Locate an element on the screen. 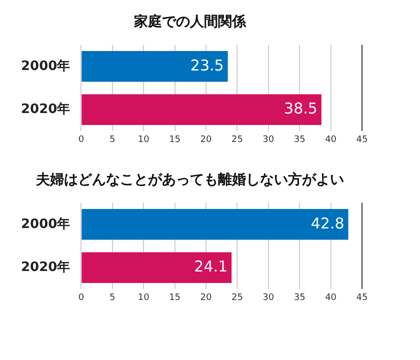 The width and height of the screenshot is (420, 360). data-label: 42.8 is located at coordinates (327, 223).